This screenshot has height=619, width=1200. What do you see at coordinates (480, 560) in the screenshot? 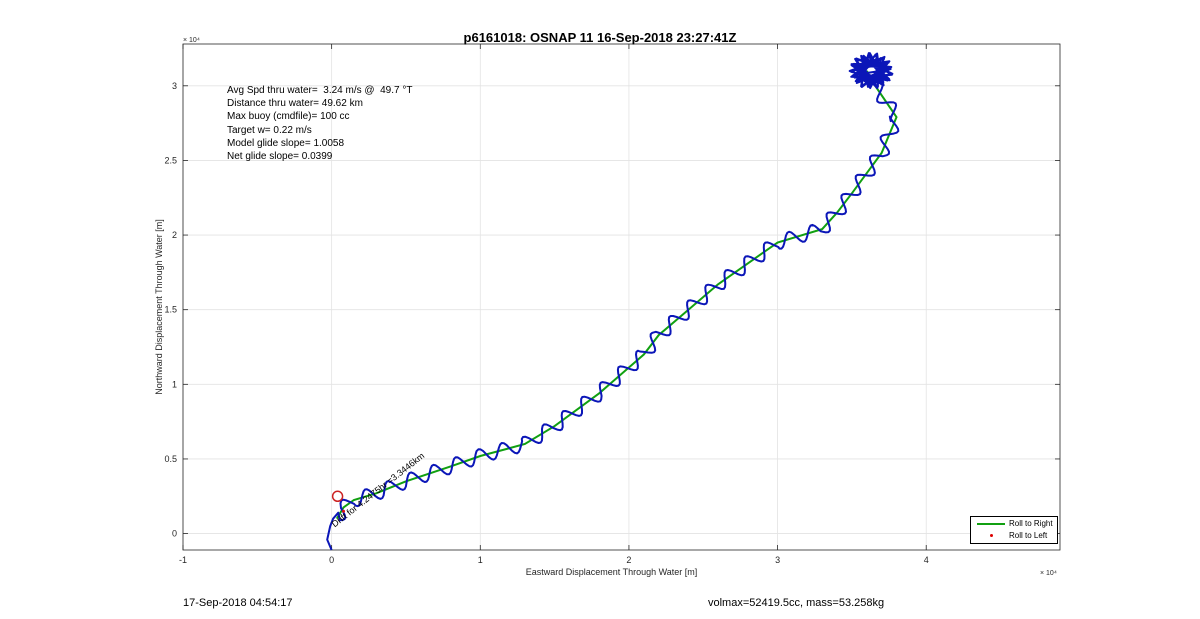
I see `x-tick-label: 1` at bounding box center [480, 560].